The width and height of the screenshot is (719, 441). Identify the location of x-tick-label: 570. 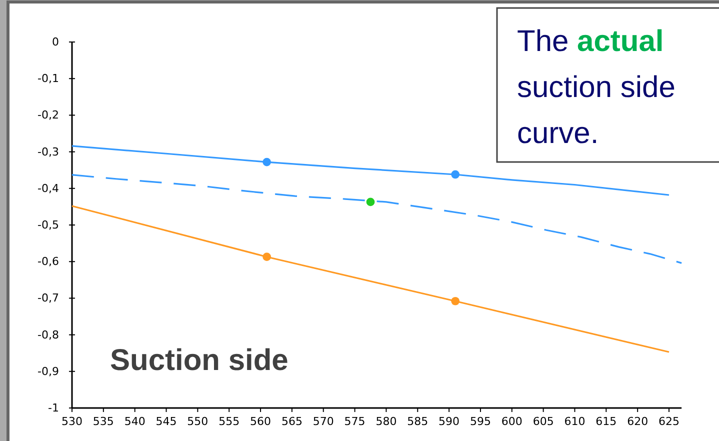
(323, 421).